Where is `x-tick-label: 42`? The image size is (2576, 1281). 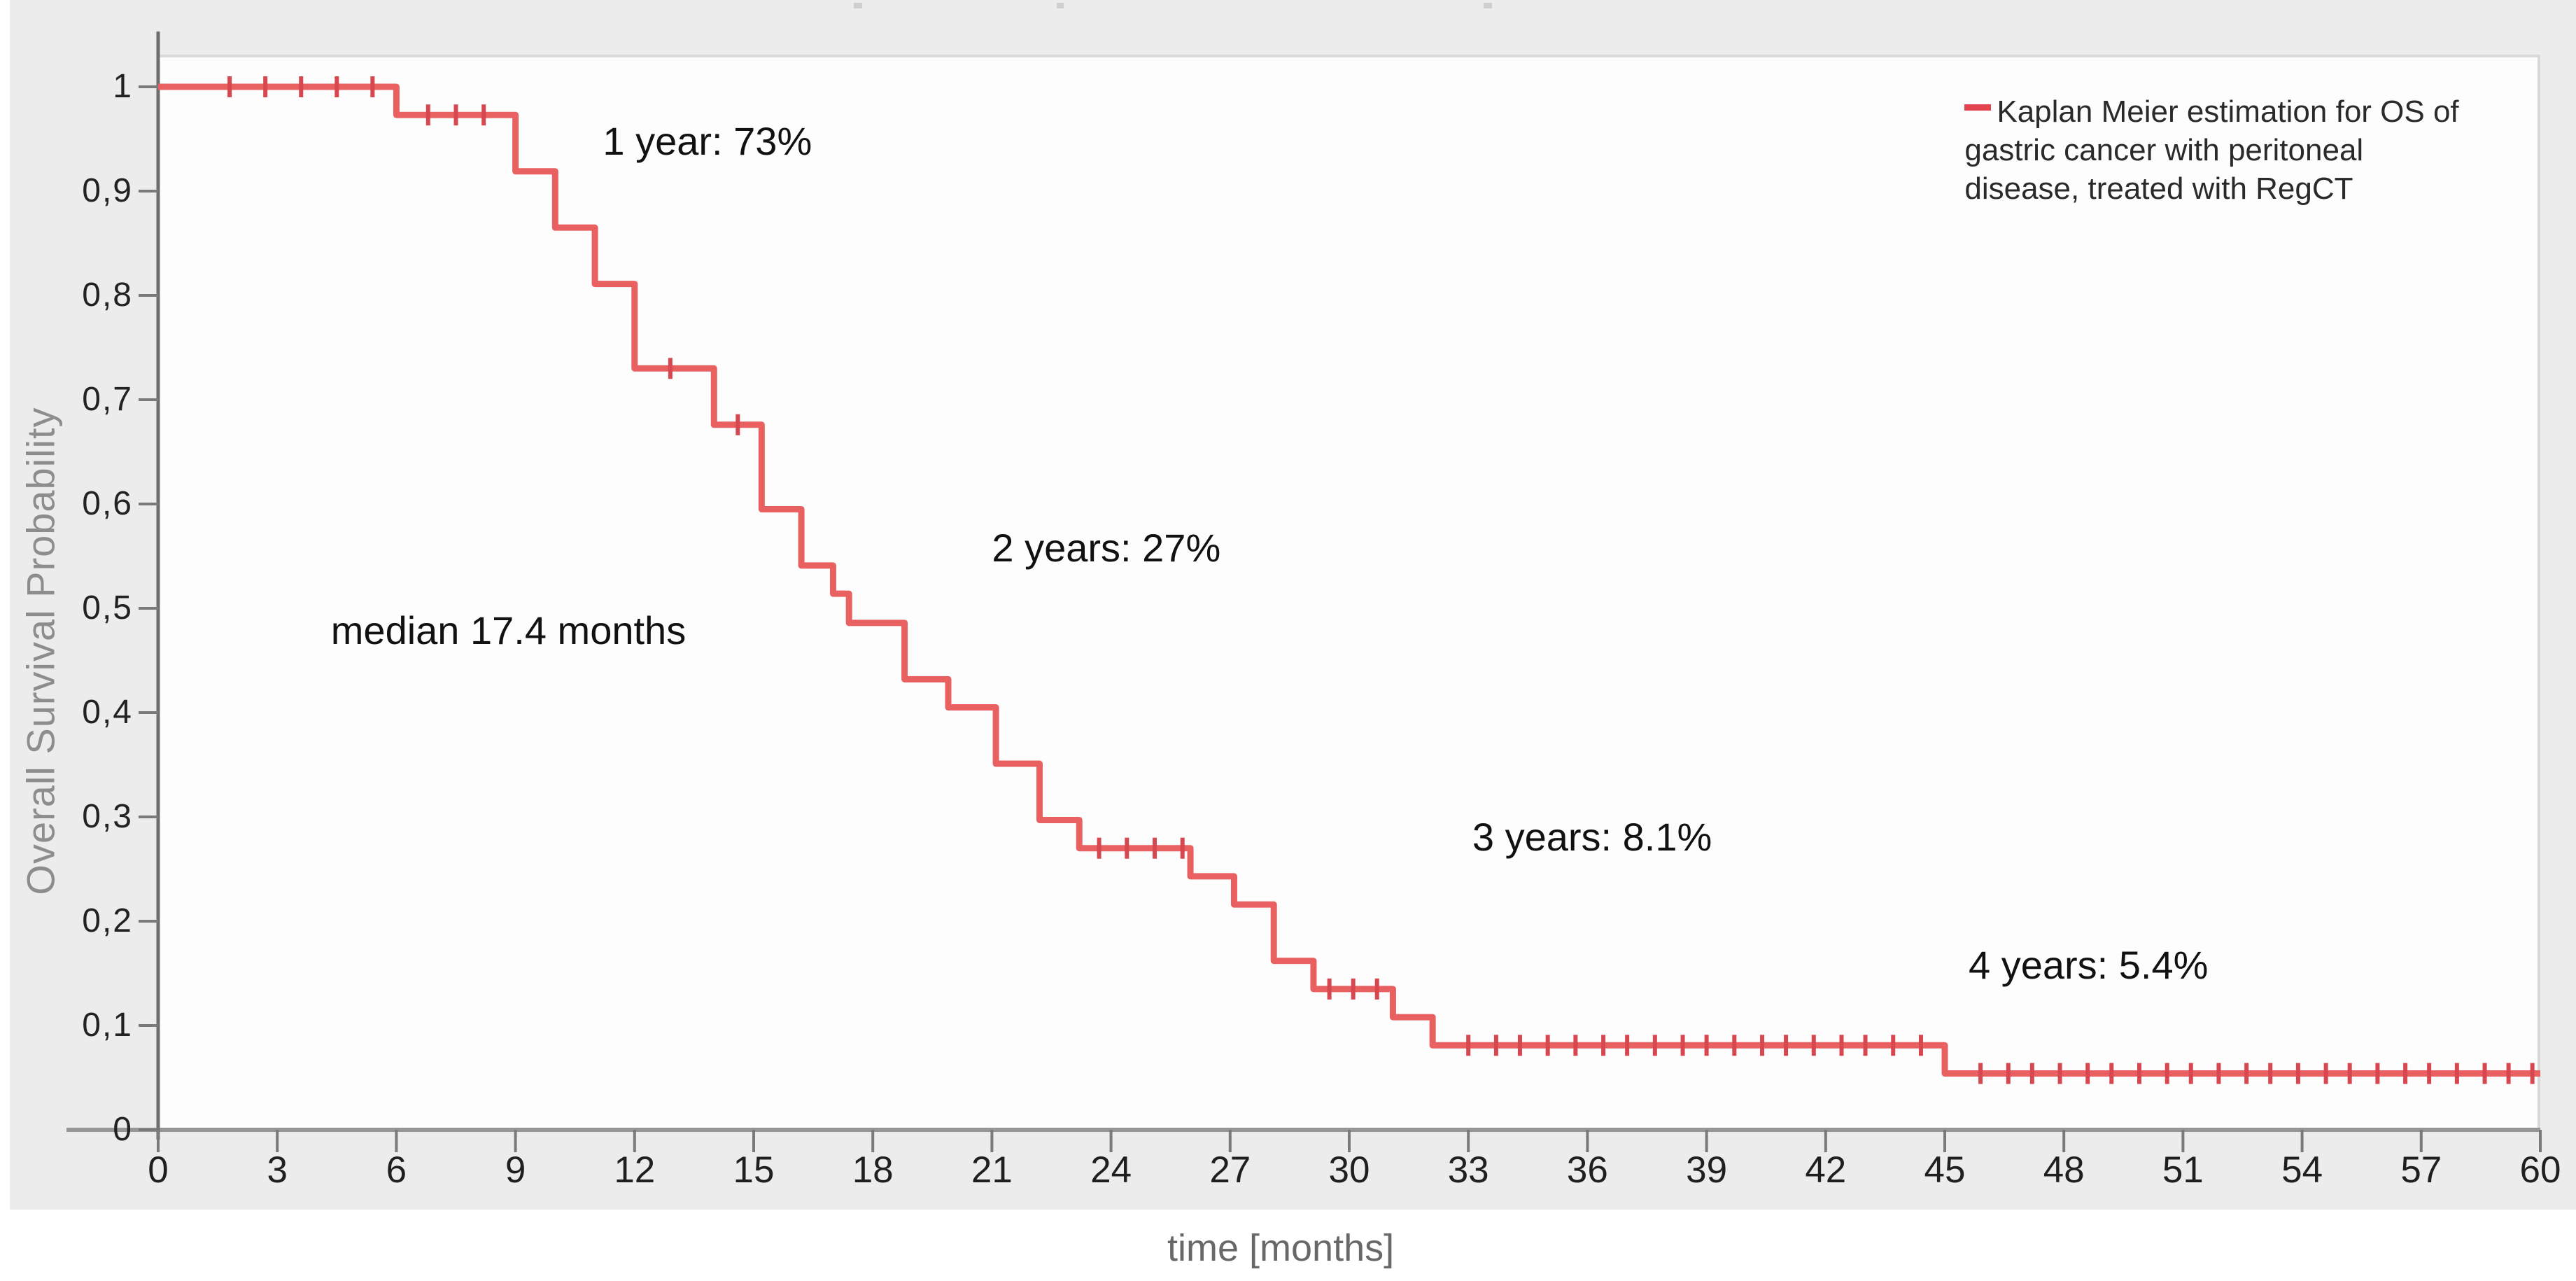
x-tick-label: 42 is located at coordinates (1826, 1170).